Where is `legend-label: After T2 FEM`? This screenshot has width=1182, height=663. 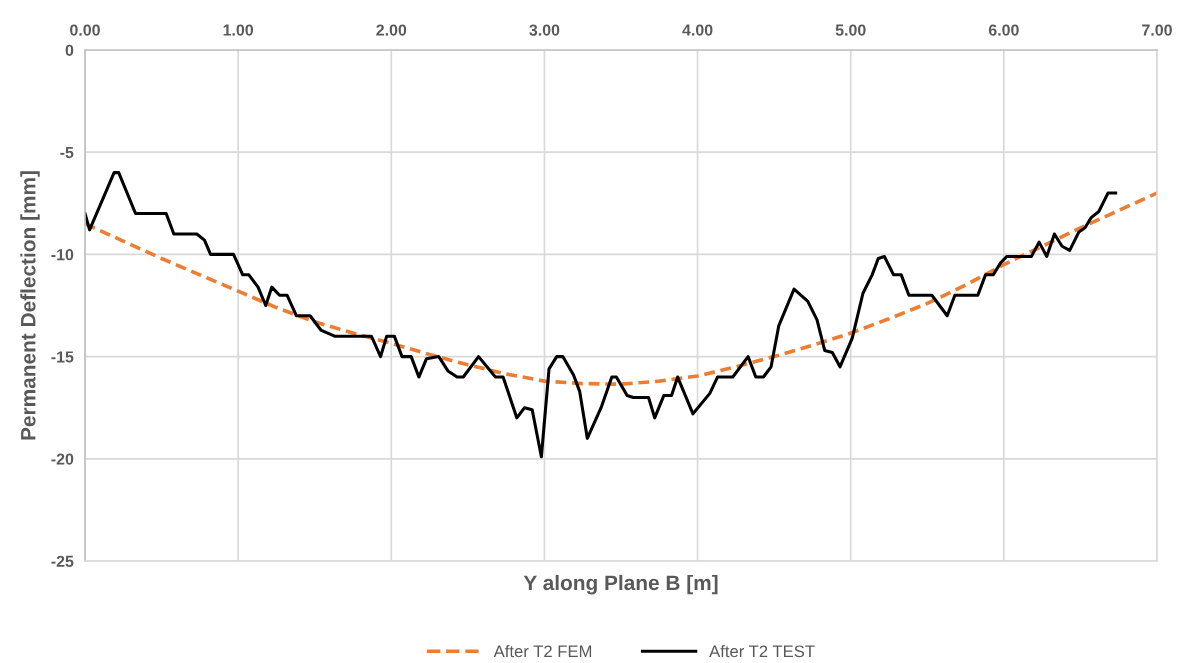
legend-label: After T2 FEM is located at coordinates (542, 651).